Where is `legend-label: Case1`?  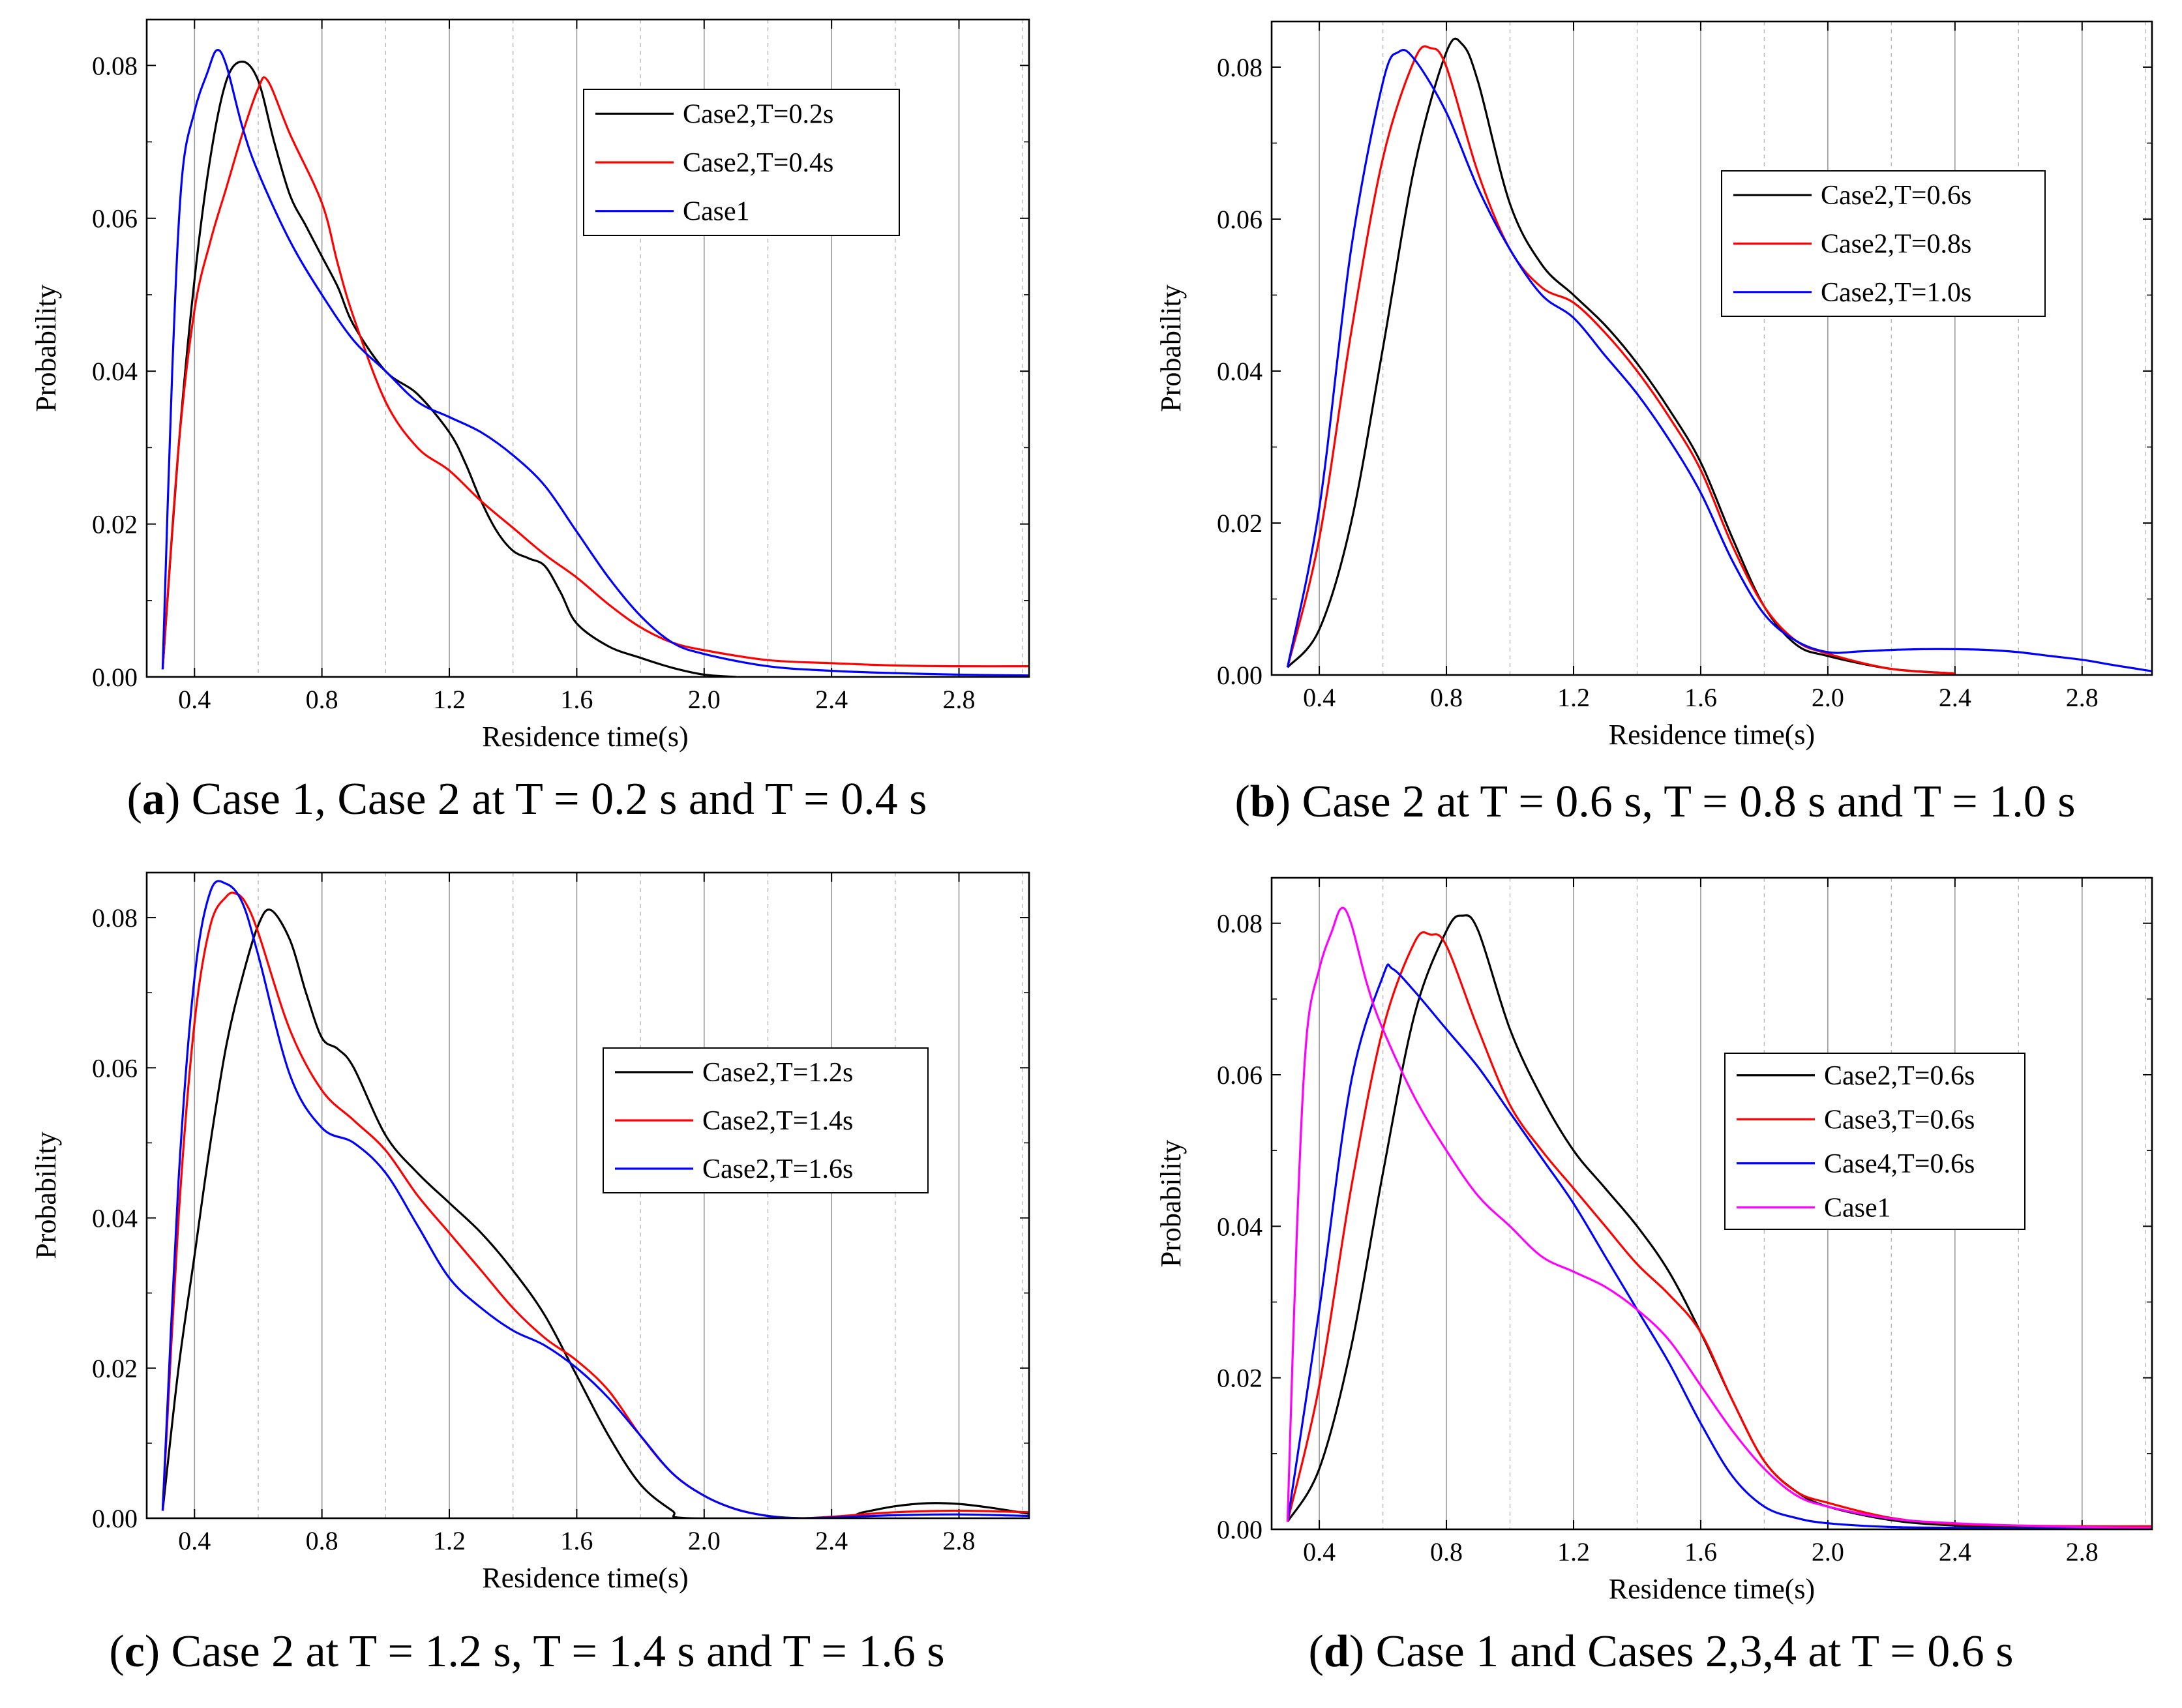 legend-label: Case1 is located at coordinates (716, 212).